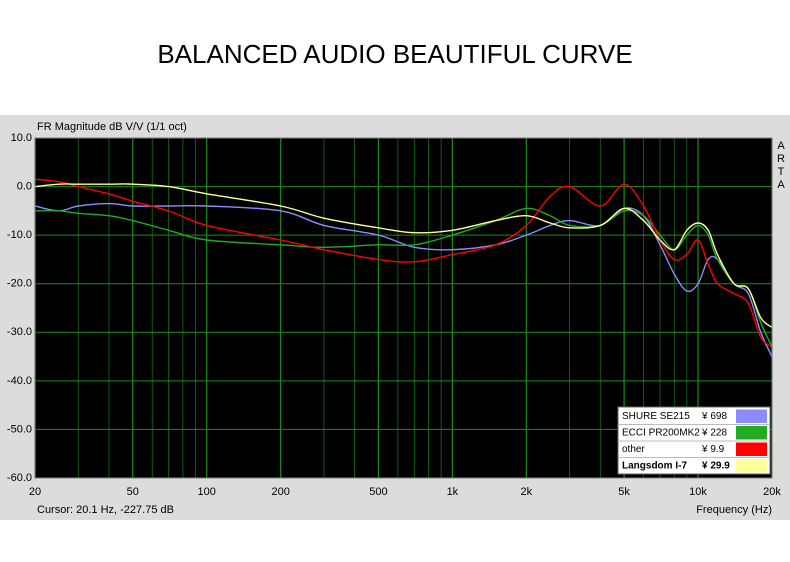  What do you see at coordinates (527, 492) in the screenshot?
I see `x-tick-label: 2k` at bounding box center [527, 492].